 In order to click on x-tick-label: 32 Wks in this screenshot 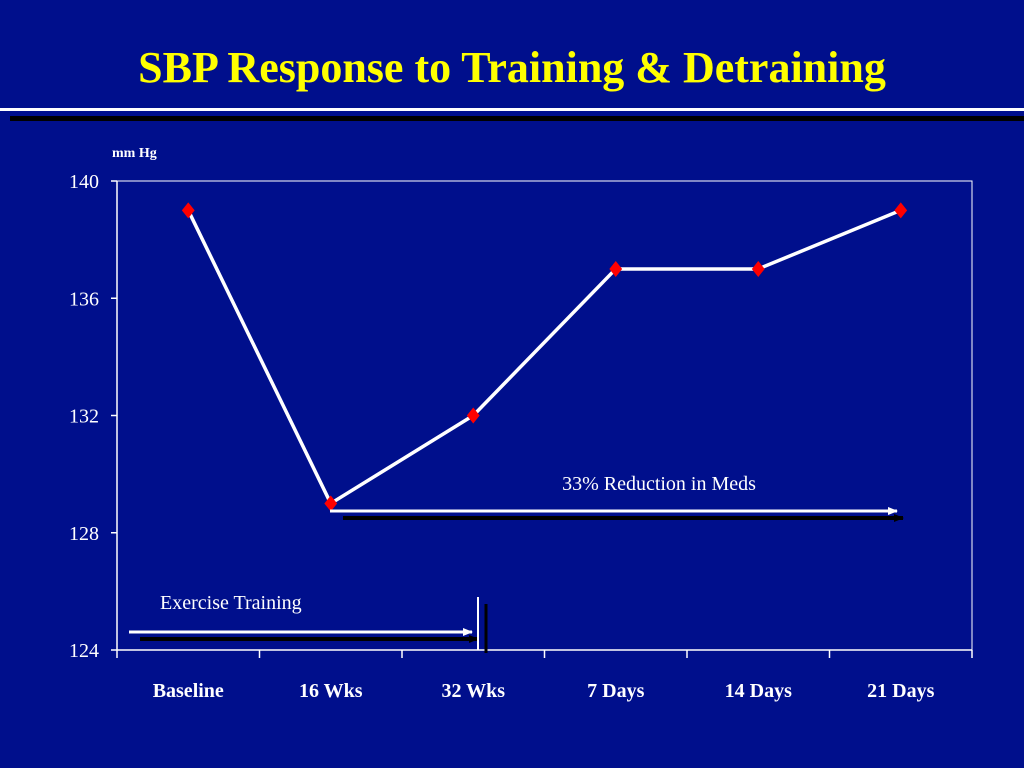, I will do `click(473, 691)`.